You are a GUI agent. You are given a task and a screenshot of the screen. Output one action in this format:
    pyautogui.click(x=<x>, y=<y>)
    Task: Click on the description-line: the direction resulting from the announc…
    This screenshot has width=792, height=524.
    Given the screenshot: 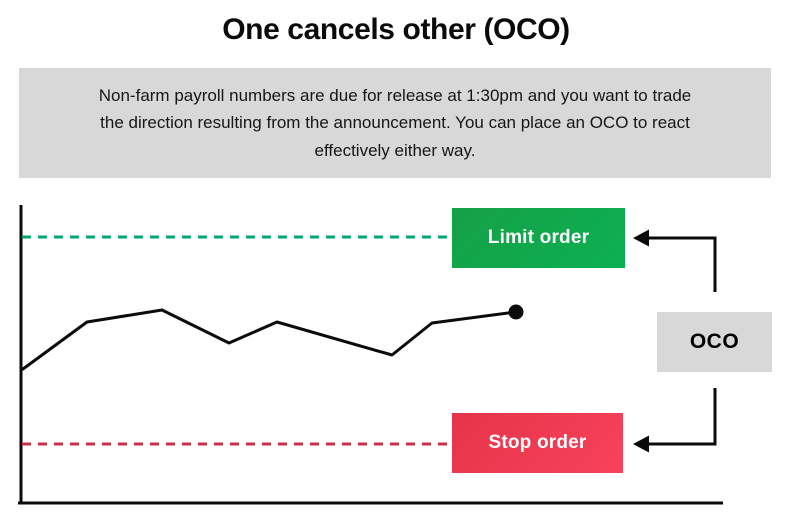 What is the action you would take?
    pyautogui.click(x=395, y=123)
    